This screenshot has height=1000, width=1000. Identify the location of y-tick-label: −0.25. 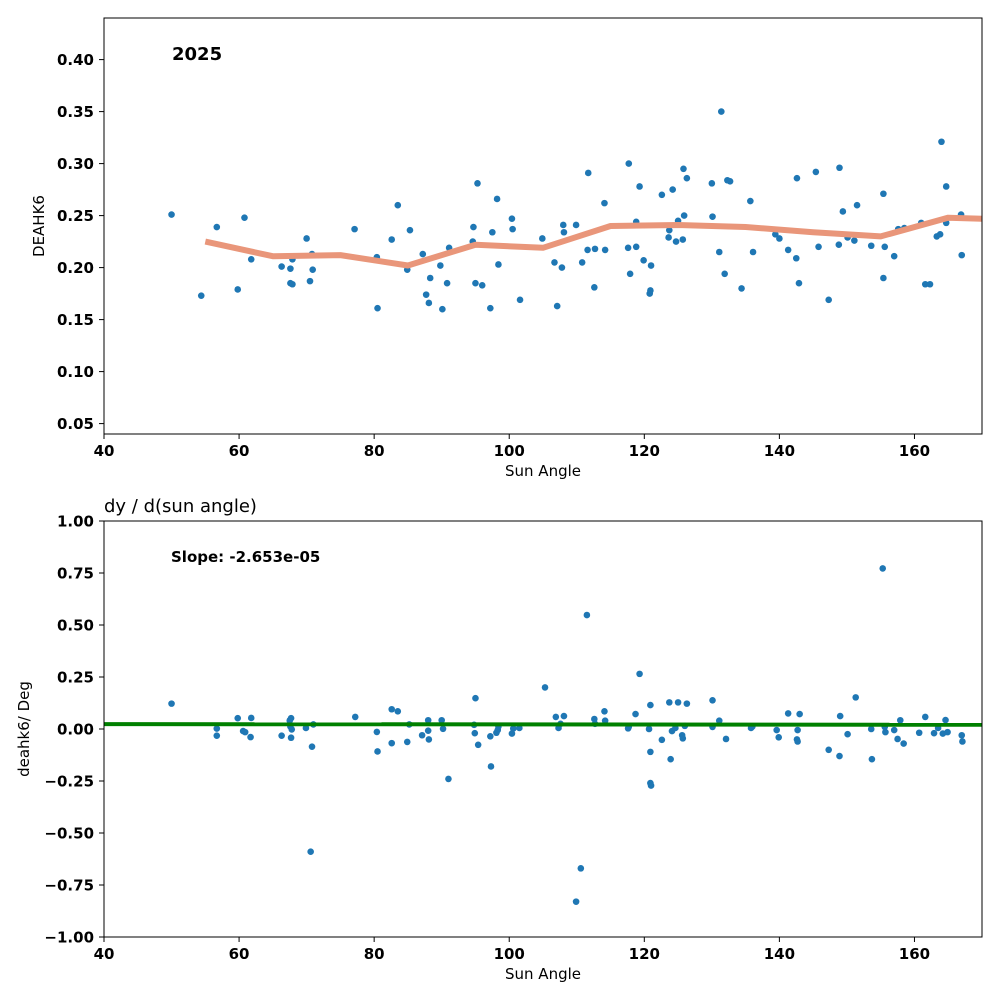
(69, 782).